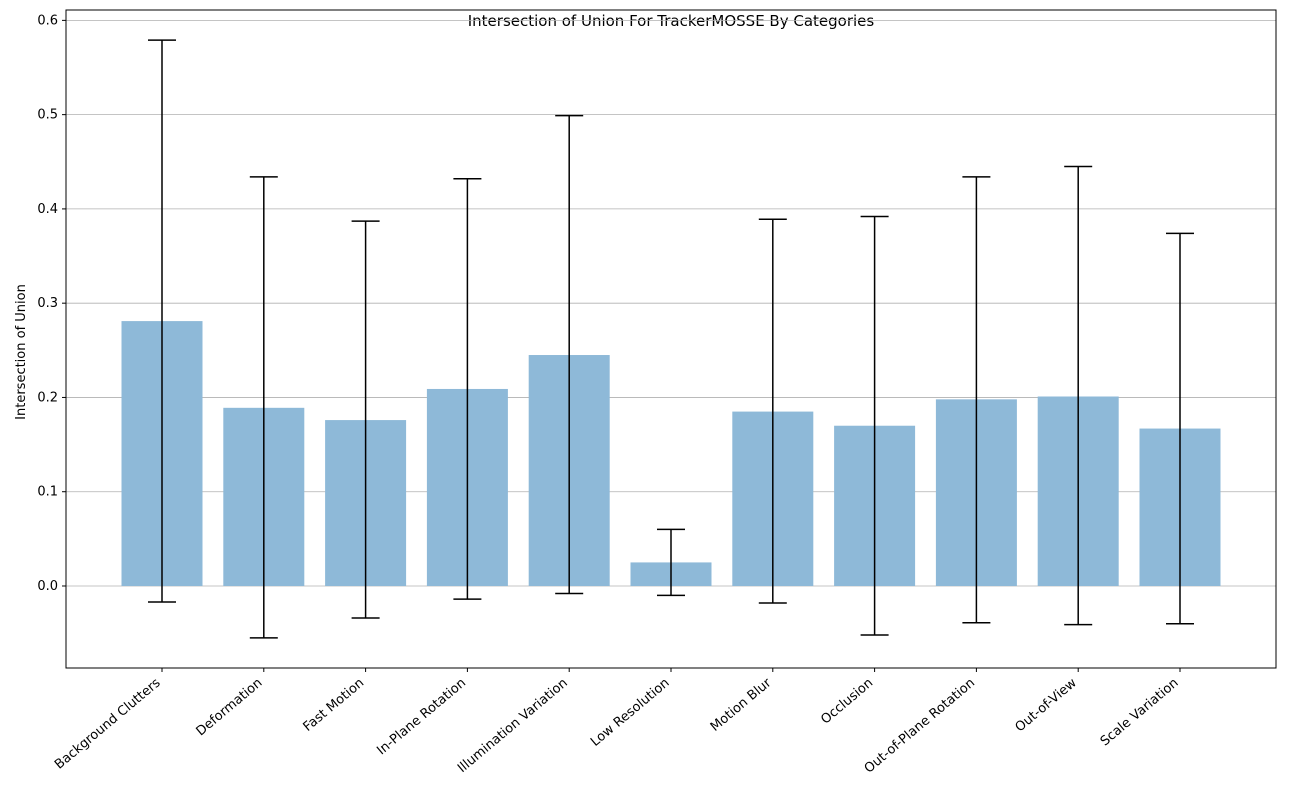 The image size is (1294, 800). I want to click on x-tick-label: Fast Motion, so click(334, 705).